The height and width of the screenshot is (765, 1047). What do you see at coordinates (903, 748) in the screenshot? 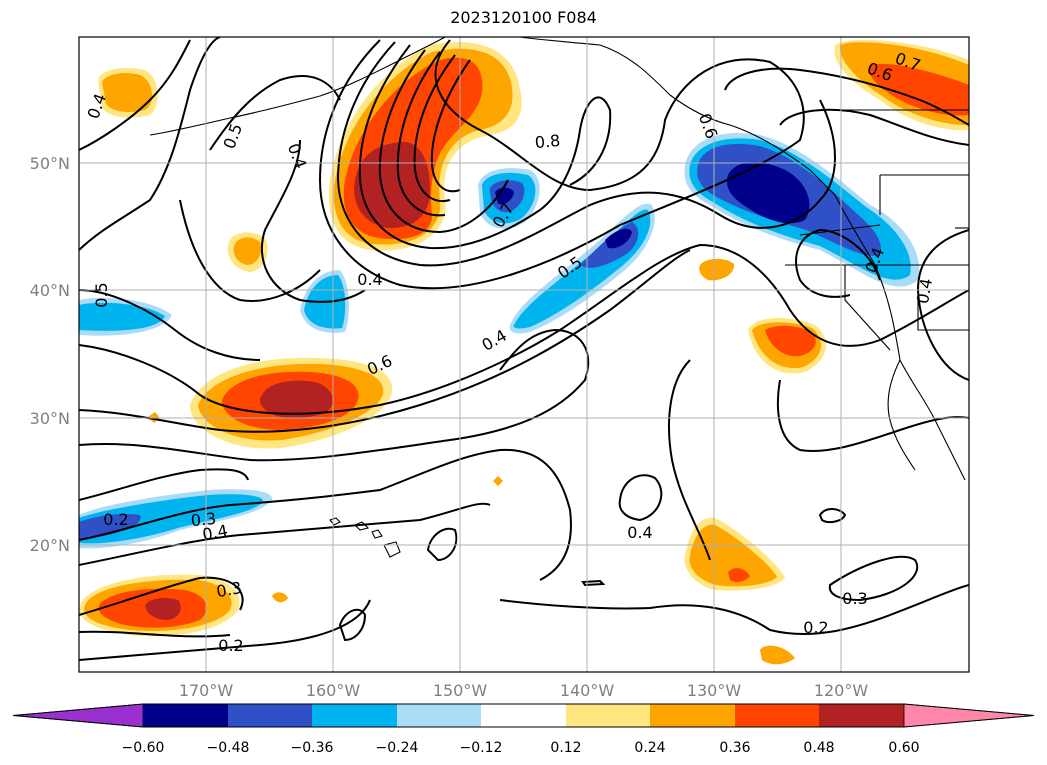
I see `colorbar-tick-label: 0.60` at bounding box center [903, 748].